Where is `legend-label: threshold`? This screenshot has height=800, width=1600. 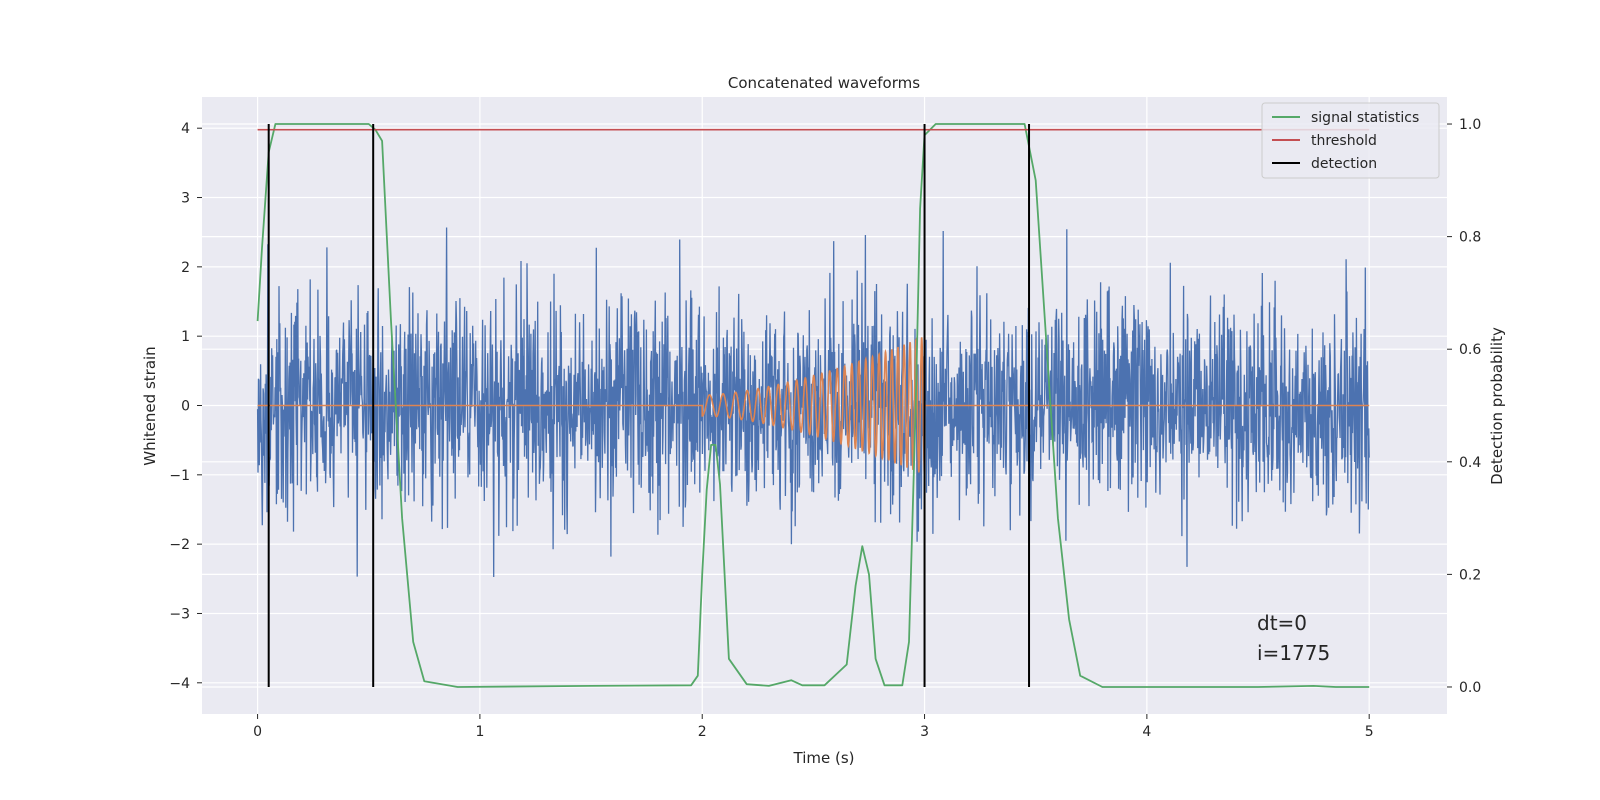 legend-label: threshold is located at coordinates (1344, 141).